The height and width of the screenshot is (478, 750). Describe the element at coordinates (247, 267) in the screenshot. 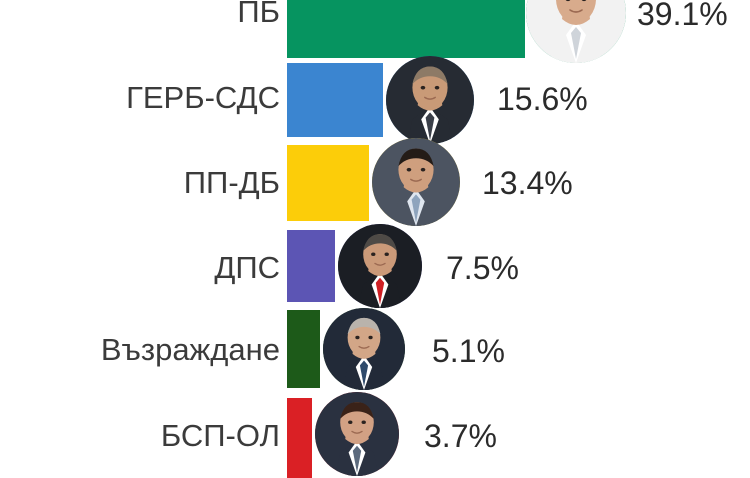

I see `category-label: ДПС` at that location.